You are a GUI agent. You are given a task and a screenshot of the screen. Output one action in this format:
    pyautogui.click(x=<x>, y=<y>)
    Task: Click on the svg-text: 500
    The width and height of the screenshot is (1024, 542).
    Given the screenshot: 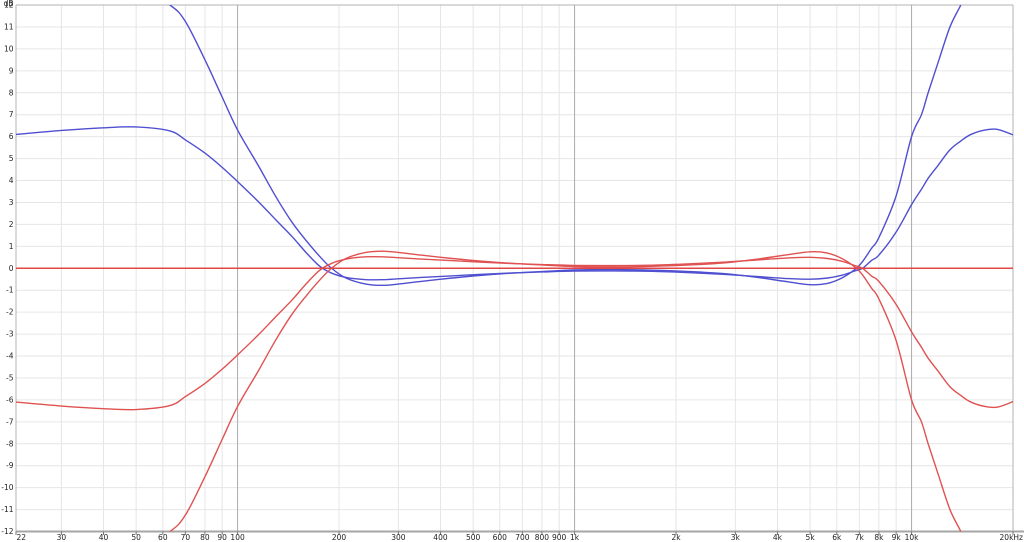 What is the action you would take?
    pyautogui.click(x=473, y=537)
    